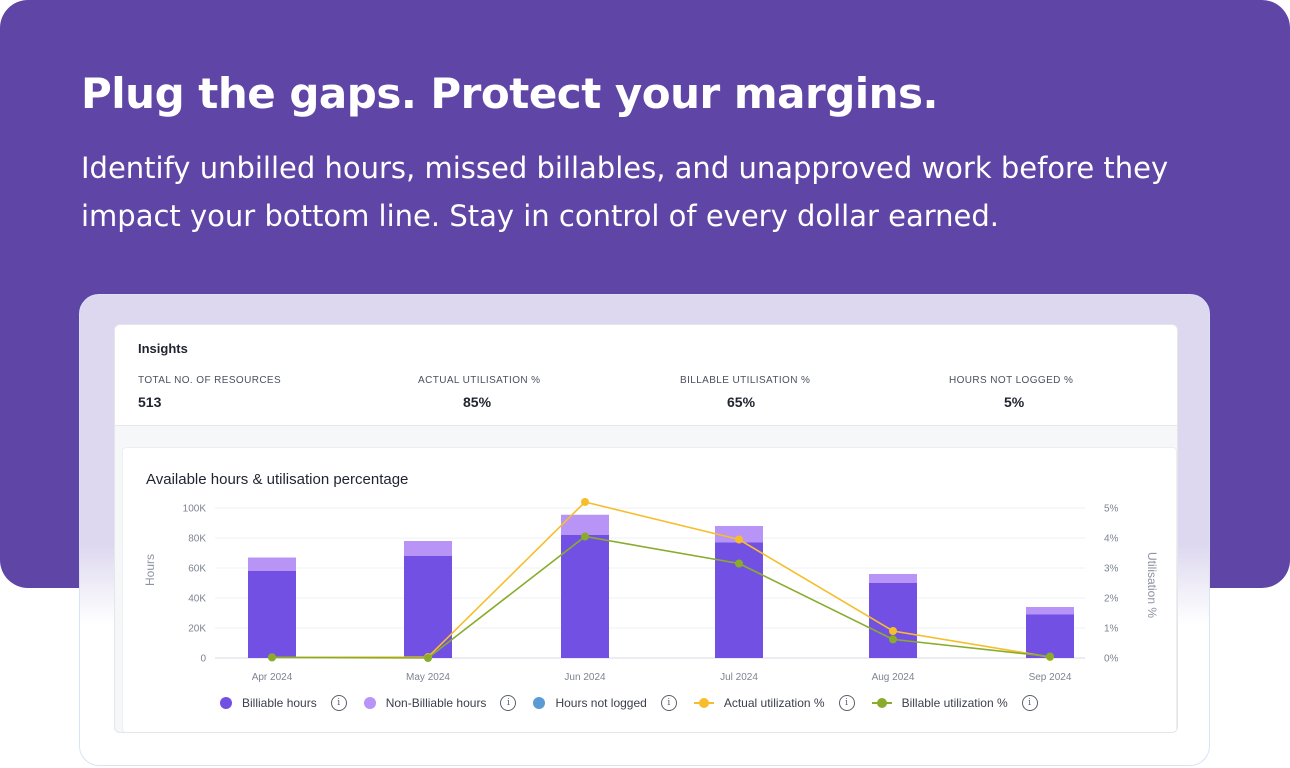 The width and height of the screenshot is (1290, 768). What do you see at coordinates (428, 677) in the screenshot?
I see `x-tick-label: May 2024` at bounding box center [428, 677].